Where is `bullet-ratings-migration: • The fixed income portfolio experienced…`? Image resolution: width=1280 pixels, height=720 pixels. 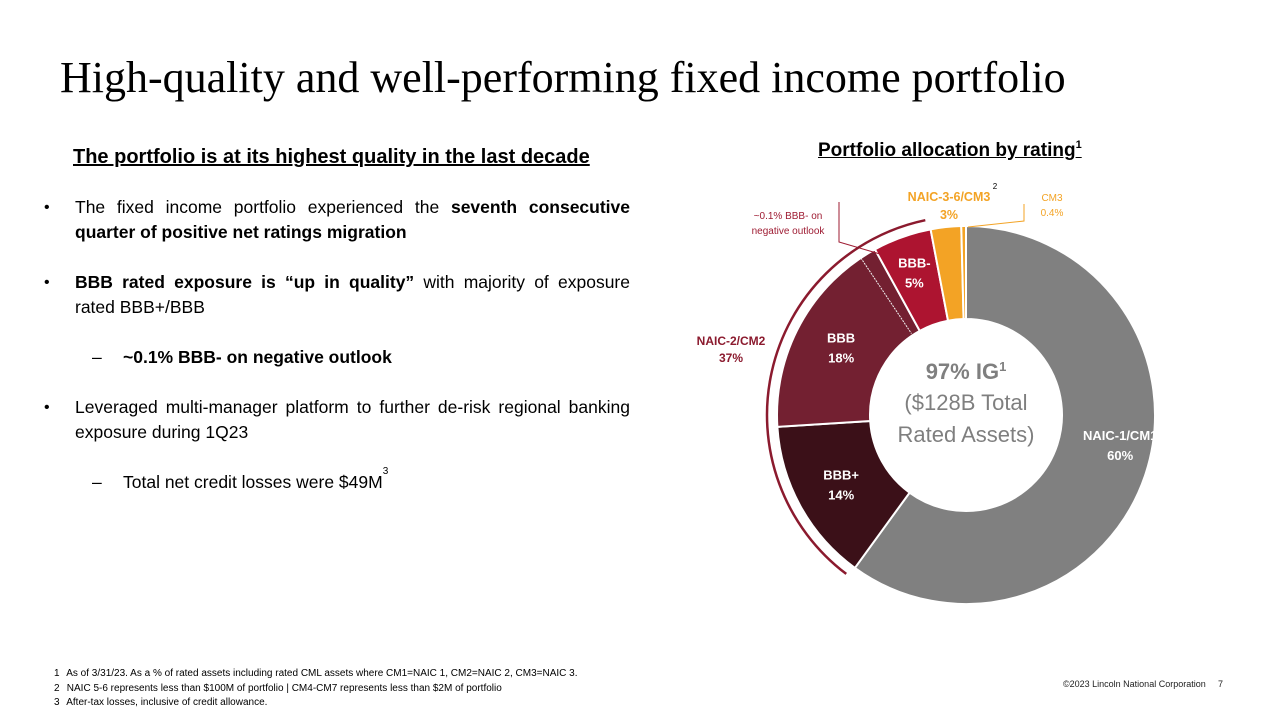
bullet-ratings-migration: • The fixed income portfolio experienced… is located at coordinates (337, 220).